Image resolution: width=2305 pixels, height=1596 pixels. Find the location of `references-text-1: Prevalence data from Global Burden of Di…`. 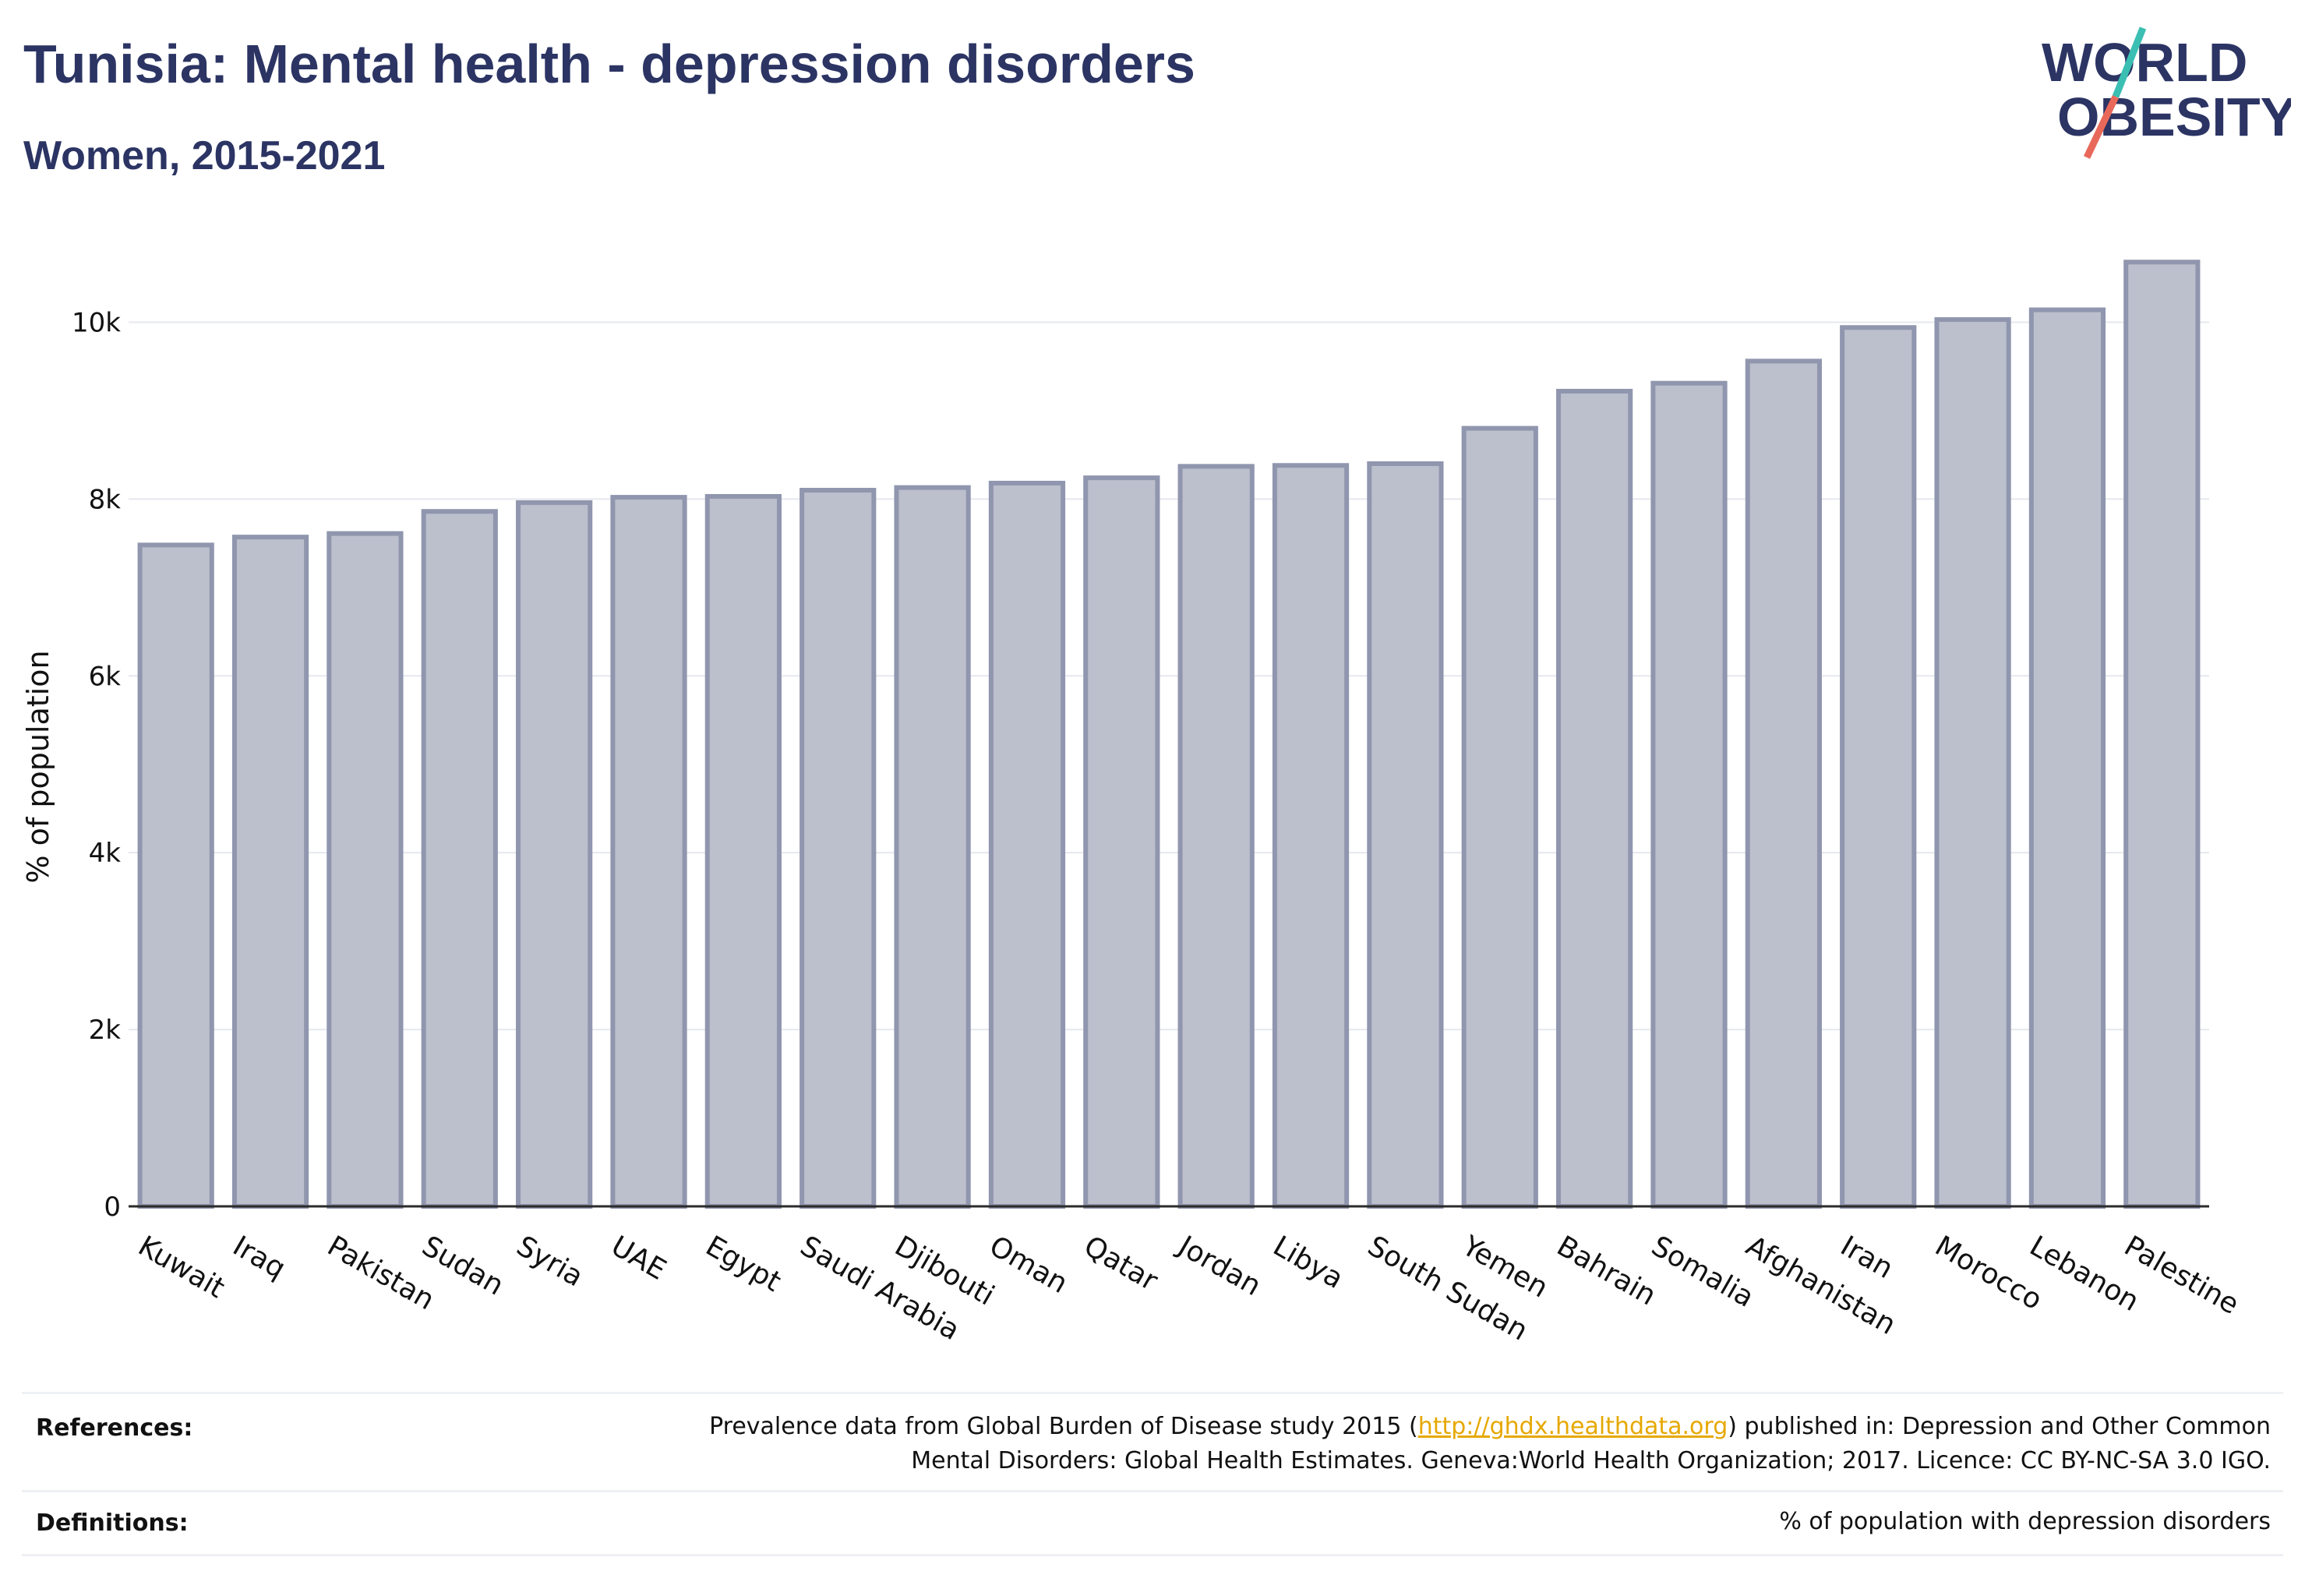

references-text-1: Prevalence data from Global Burden of Di… is located at coordinates (1063, 1426).